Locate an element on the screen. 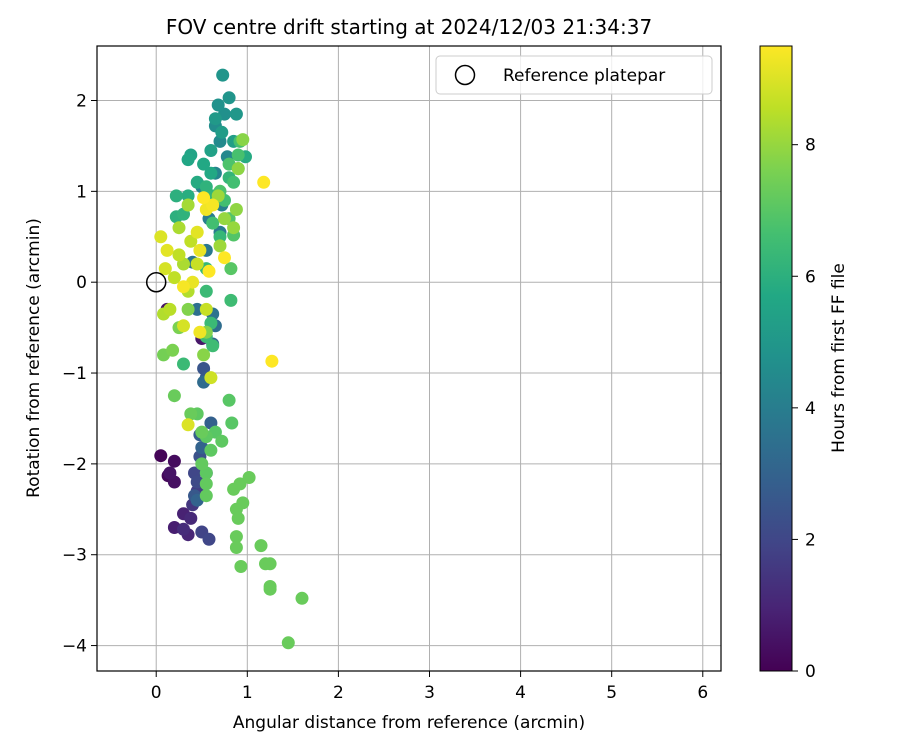 The width and height of the screenshot is (900, 750). y-tick-label: 1 is located at coordinates (81, 192).